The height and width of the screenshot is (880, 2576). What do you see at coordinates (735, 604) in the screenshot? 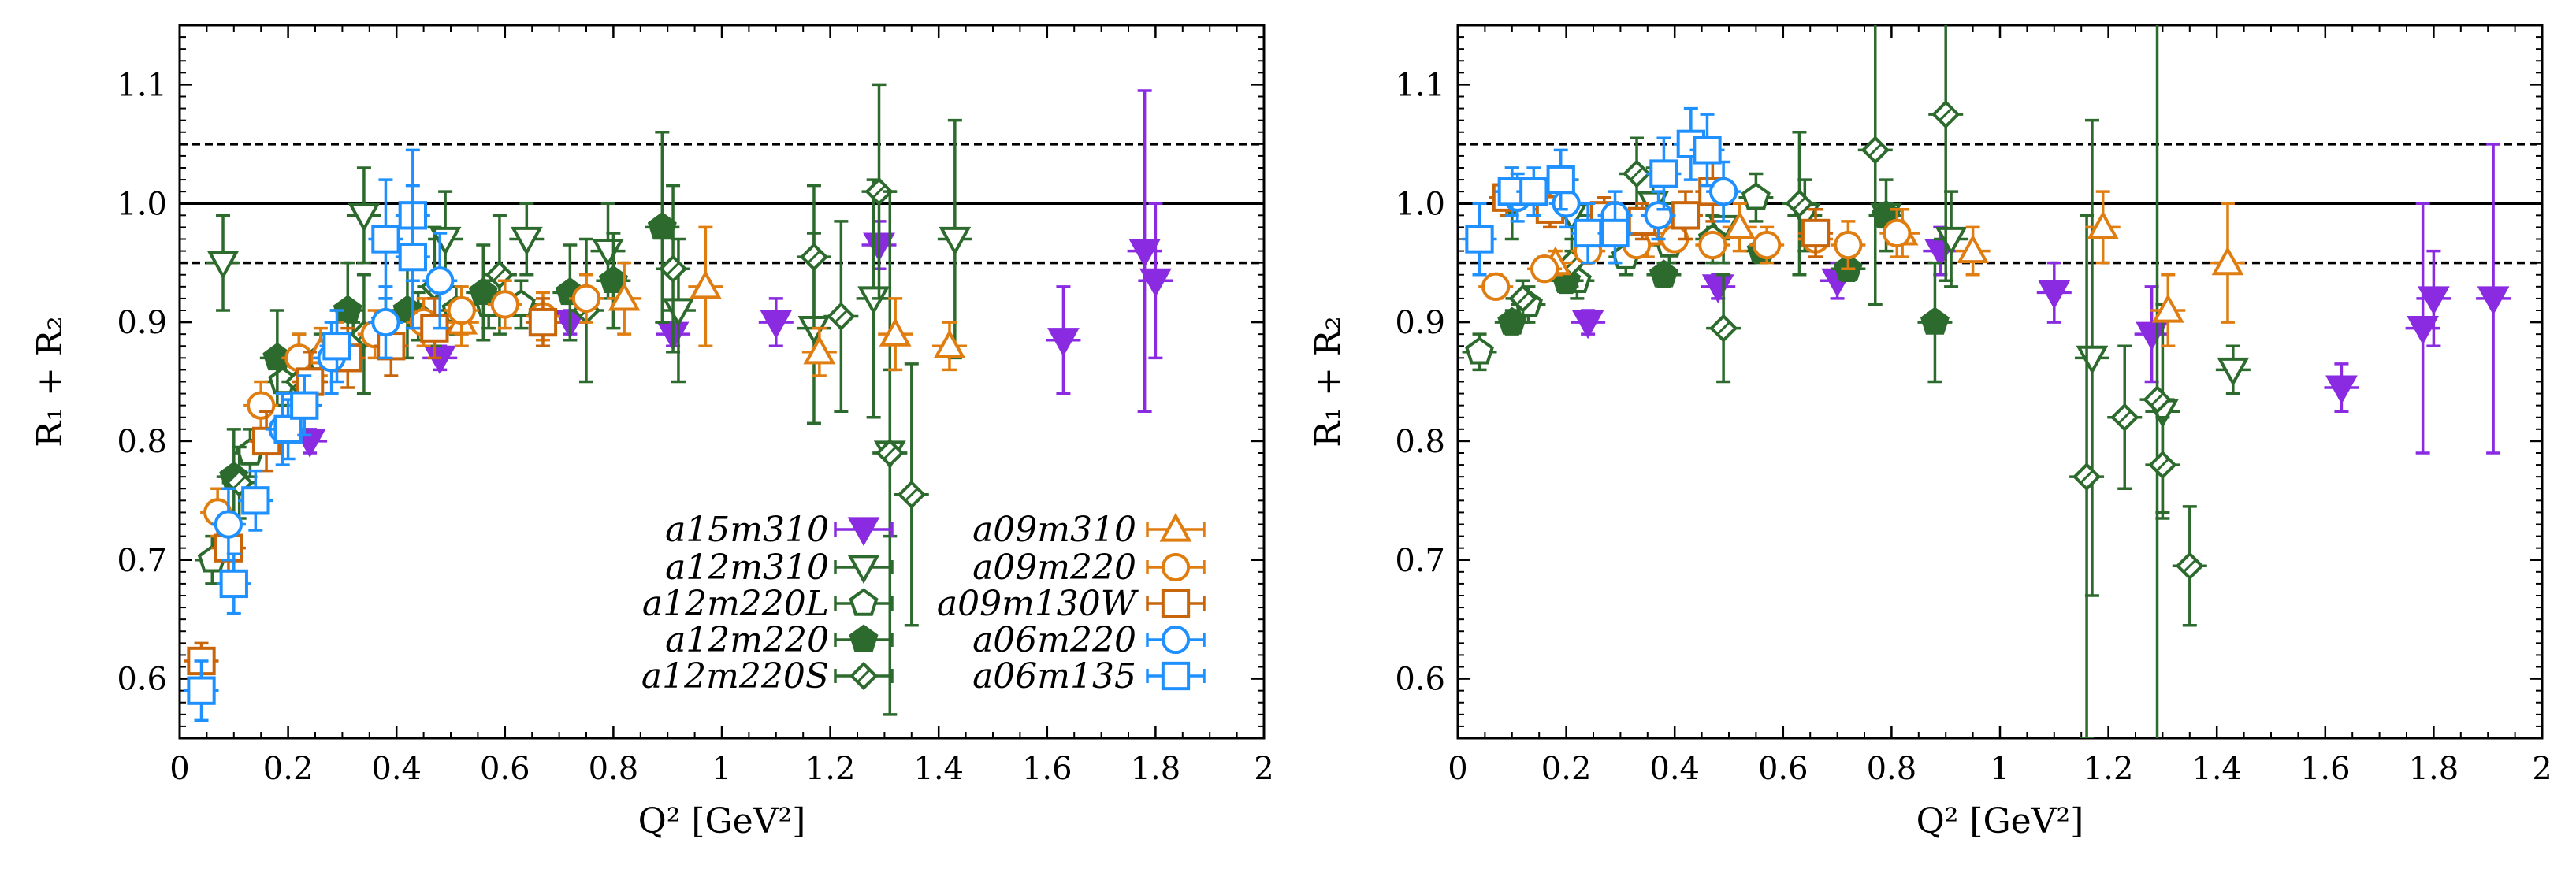
I see `legend-label: a12m220L` at bounding box center [735, 604].